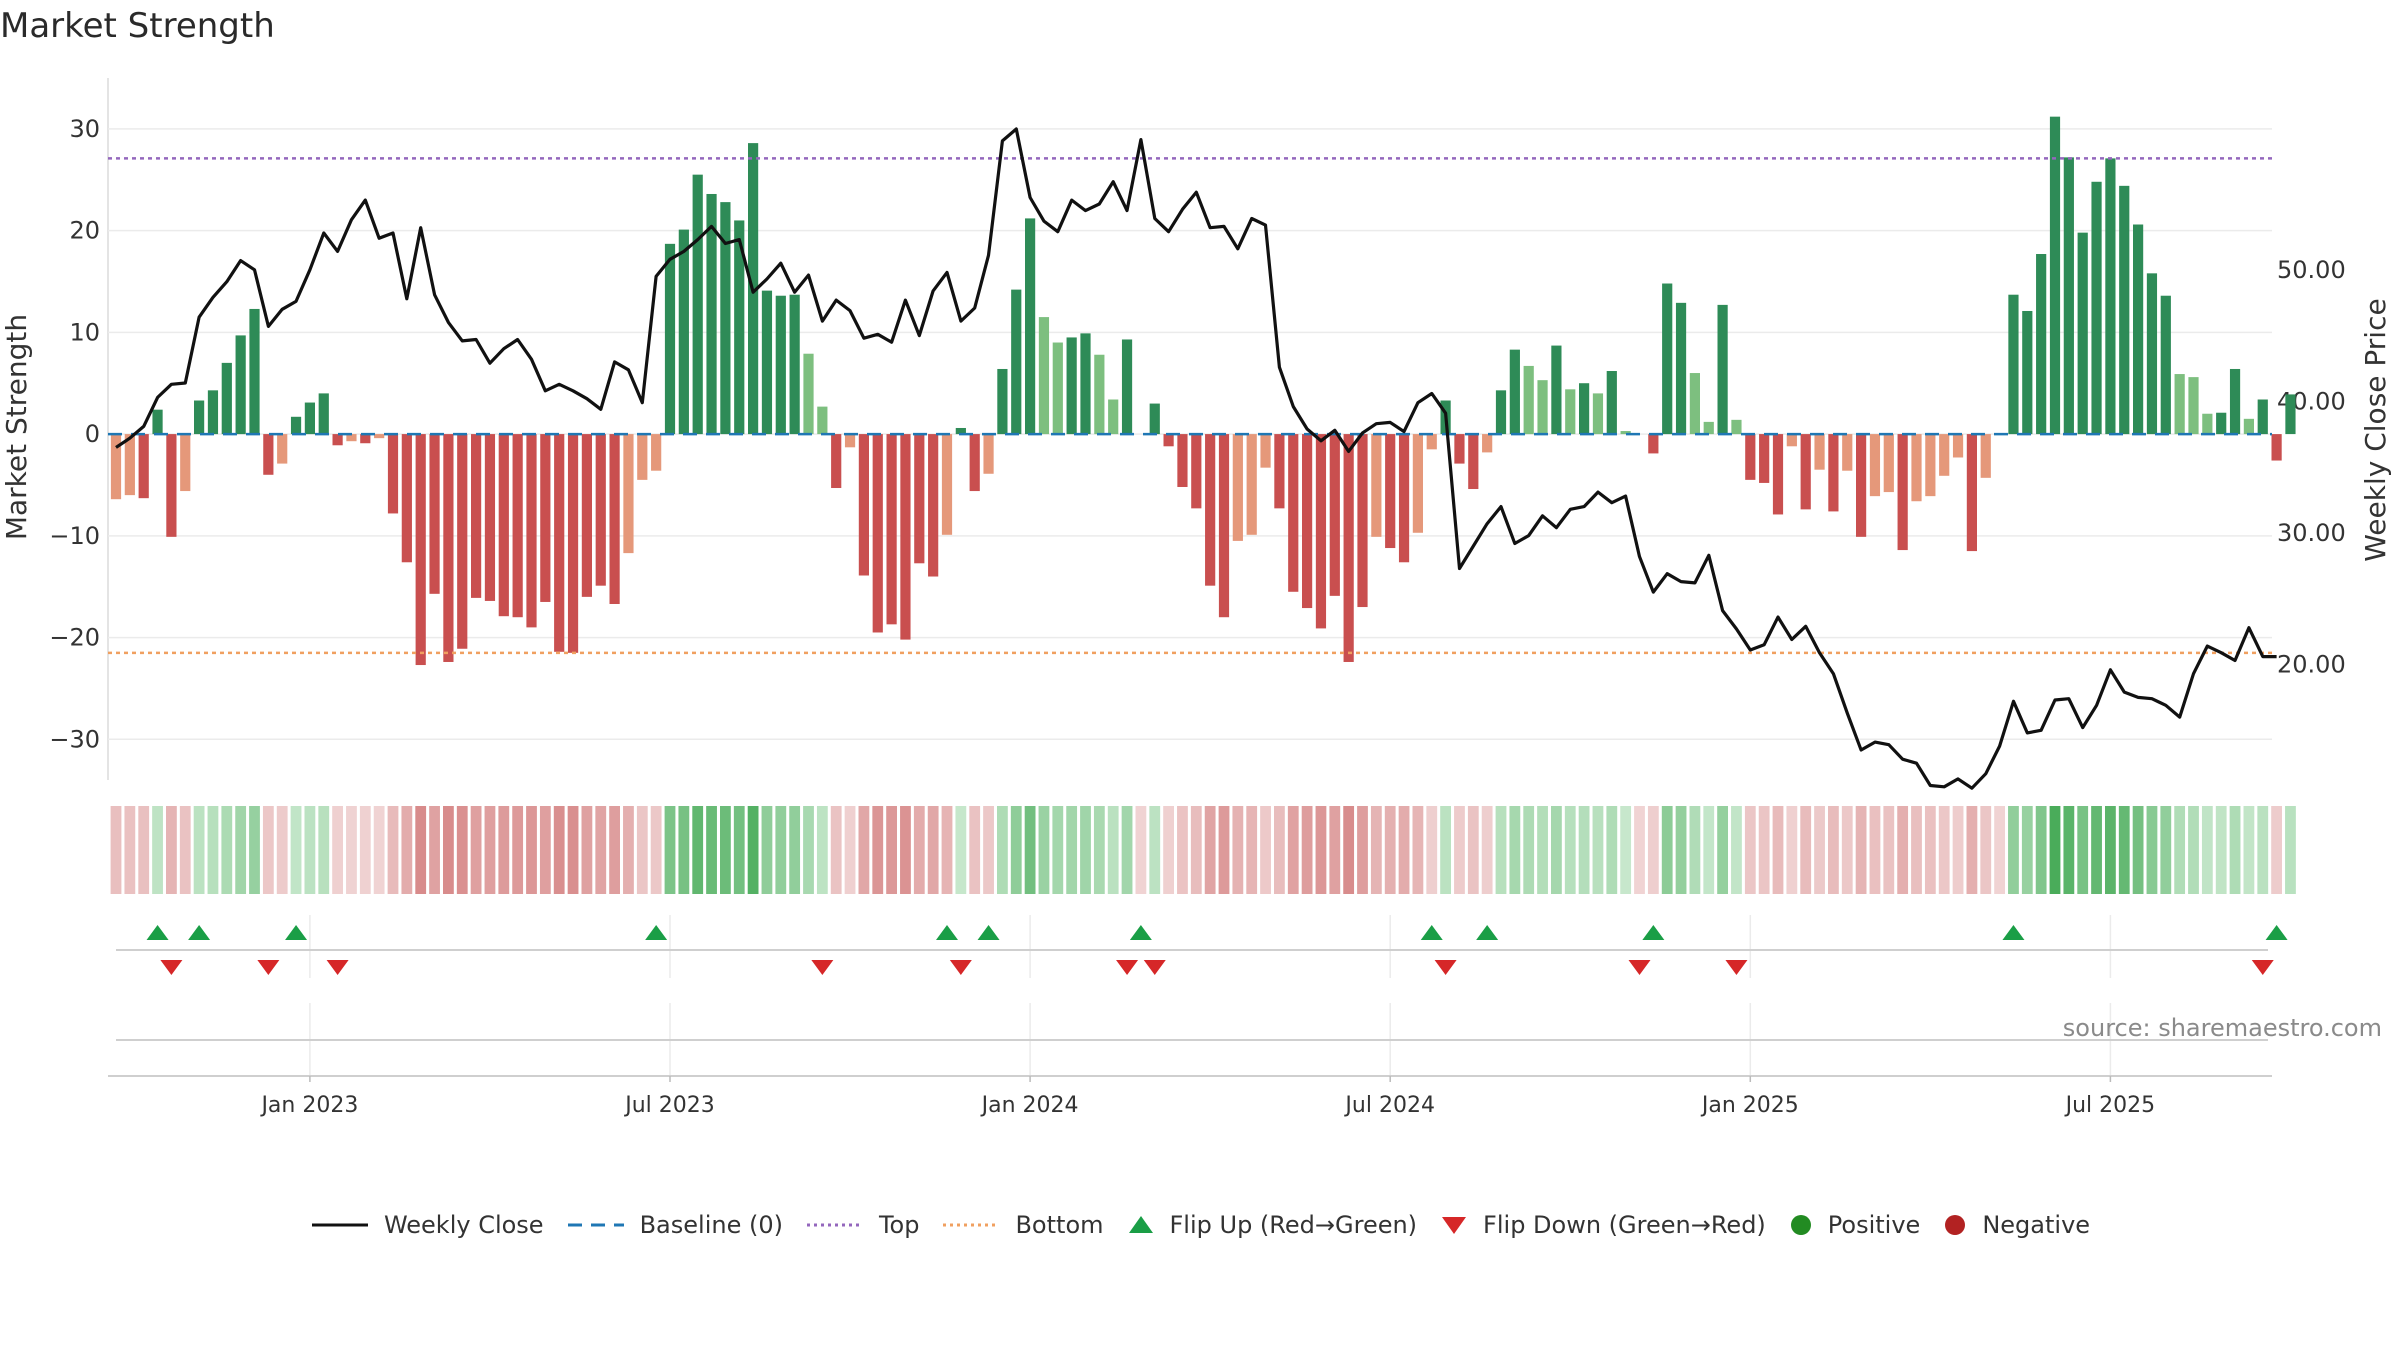 The width and height of the screenshot is (2400, 1350). I want to click on circle-icon, so click(1800, 1225).